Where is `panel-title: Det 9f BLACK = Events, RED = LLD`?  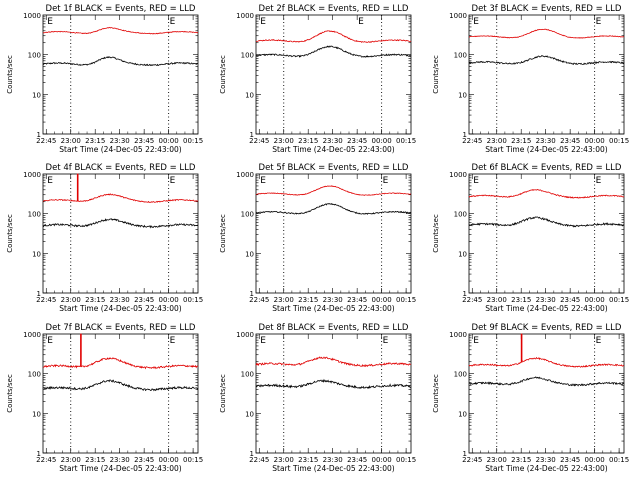
panel-title: Det 9f BLACK = Events, RED = LLD is located at coordinates (547, 328).